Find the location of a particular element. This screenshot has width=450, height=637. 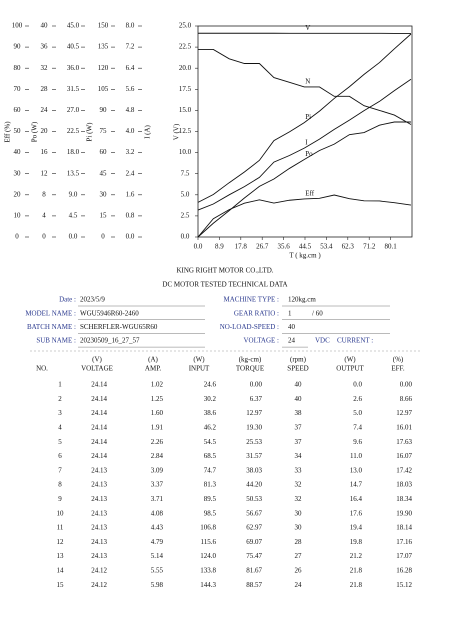

cell: 33 is located at coordinates (299, 470).